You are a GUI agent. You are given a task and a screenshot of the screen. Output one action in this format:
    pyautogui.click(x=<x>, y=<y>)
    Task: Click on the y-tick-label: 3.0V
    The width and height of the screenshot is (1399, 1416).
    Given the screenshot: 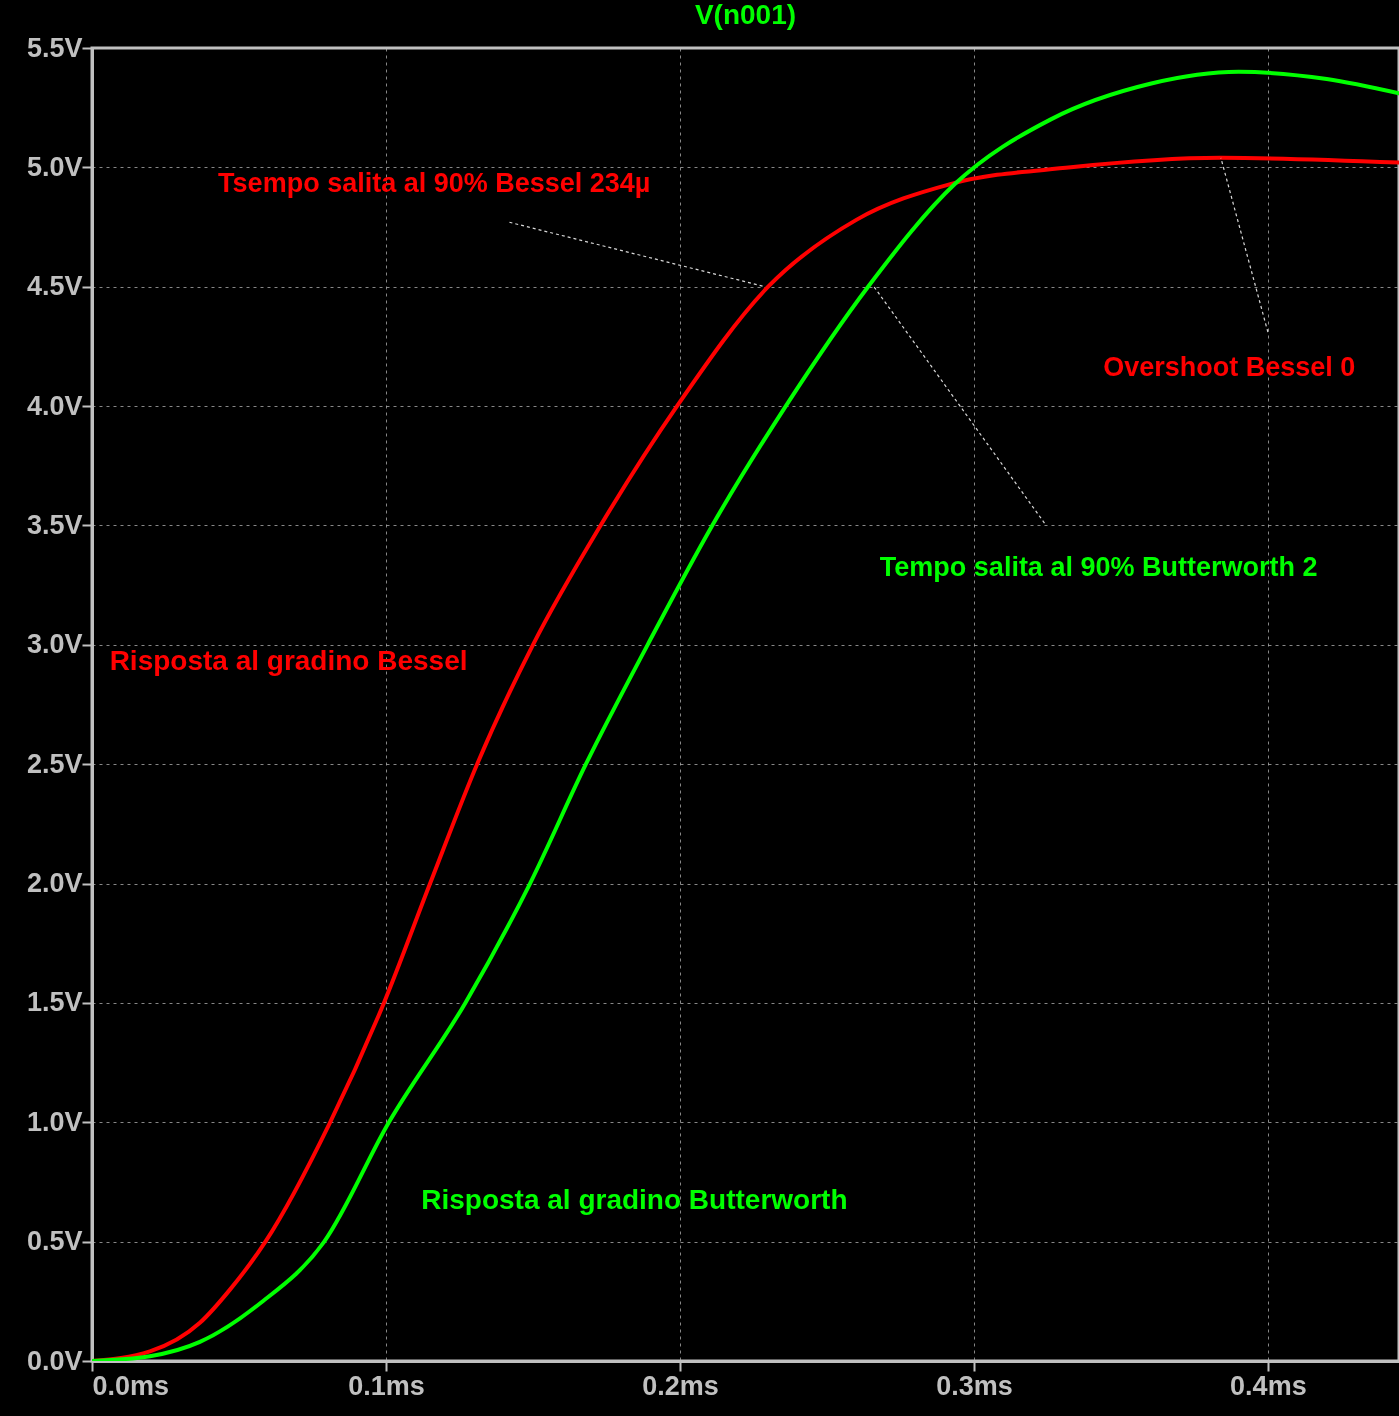 What is the action you would take?
    pyautogui.click(x=54, y=644)
    